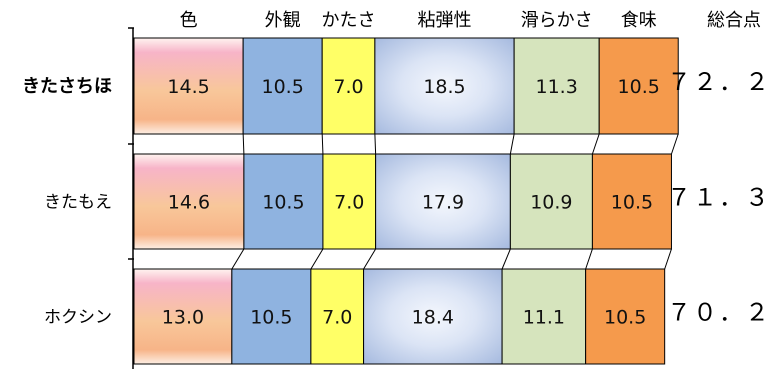 The width and height of the screenshot is (779, 369). Describe the element at coordinates (283, 20) in the screenshot. I see `legend-entry: 外観` at that location.